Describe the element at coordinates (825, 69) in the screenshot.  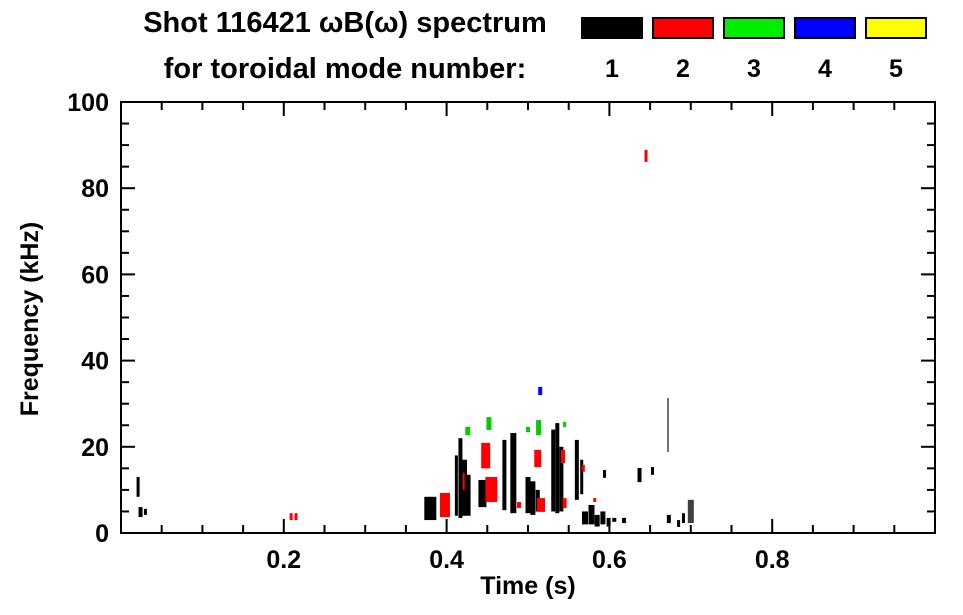
I see `legend-label-mode-4: 4` at that location.